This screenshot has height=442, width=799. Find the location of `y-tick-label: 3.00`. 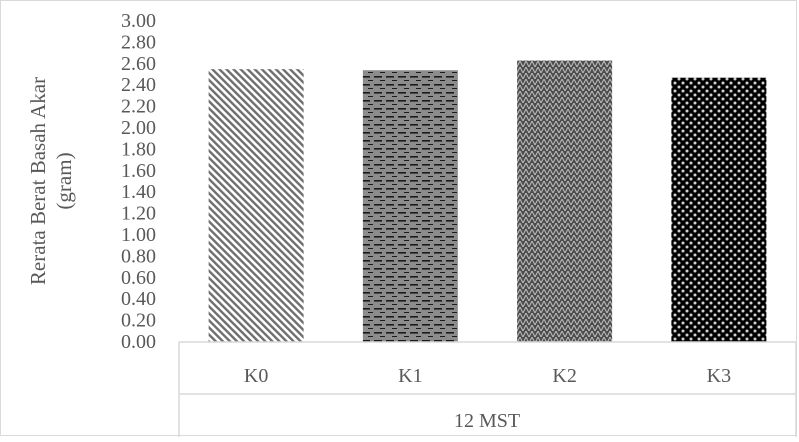

y-tick-label: 3.00 is located at coordinates (138, 21).